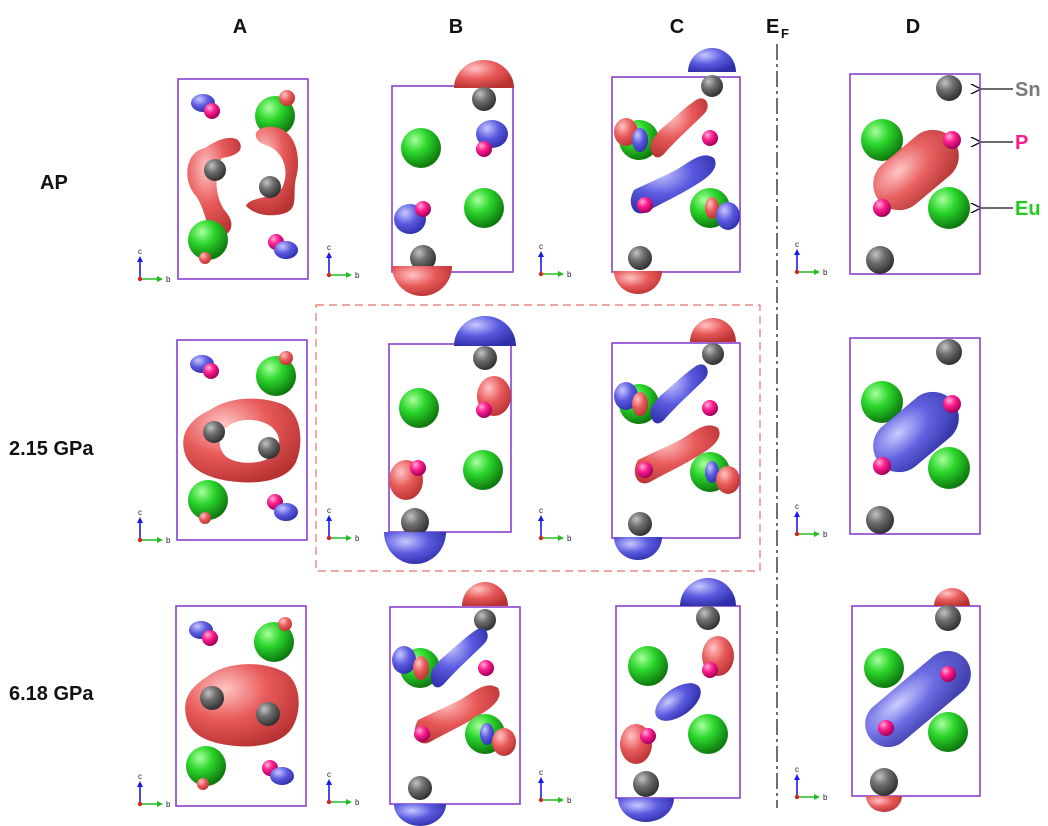 This screenshot has height=826, width=1048. Describe the element at coordinates (772, 27) in the screenshot. I see `fermi-level-label-main: E` at that location.